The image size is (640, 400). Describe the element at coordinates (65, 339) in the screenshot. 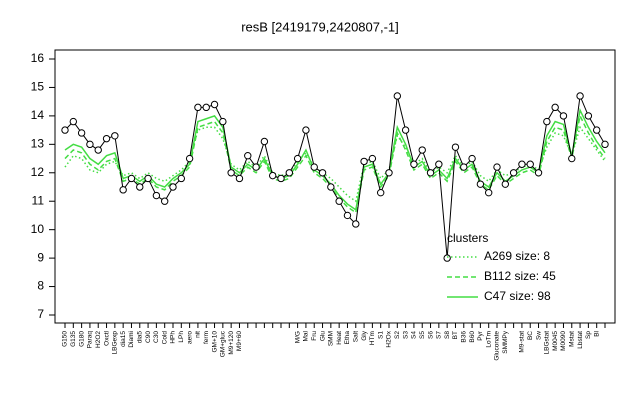

I see `x-tick-label: G150` at that location.